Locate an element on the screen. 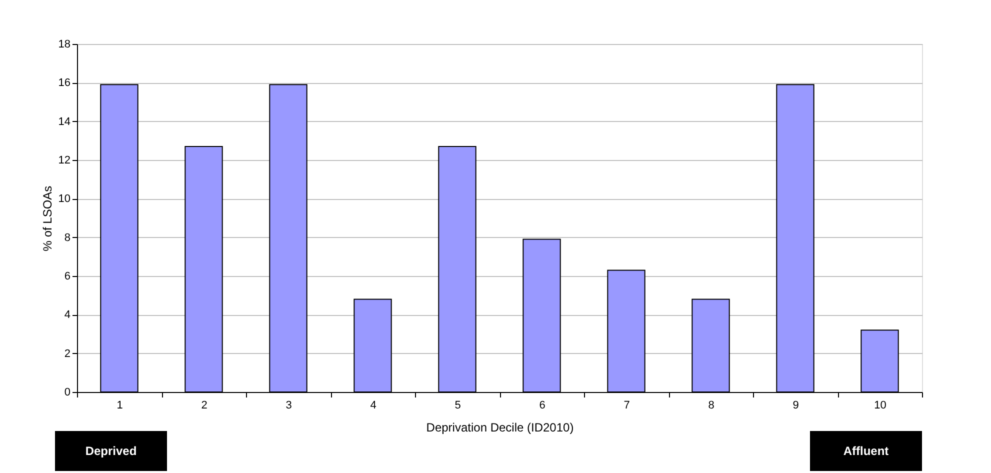  x-tick-label: 4 is located at coordinates (373, 406).